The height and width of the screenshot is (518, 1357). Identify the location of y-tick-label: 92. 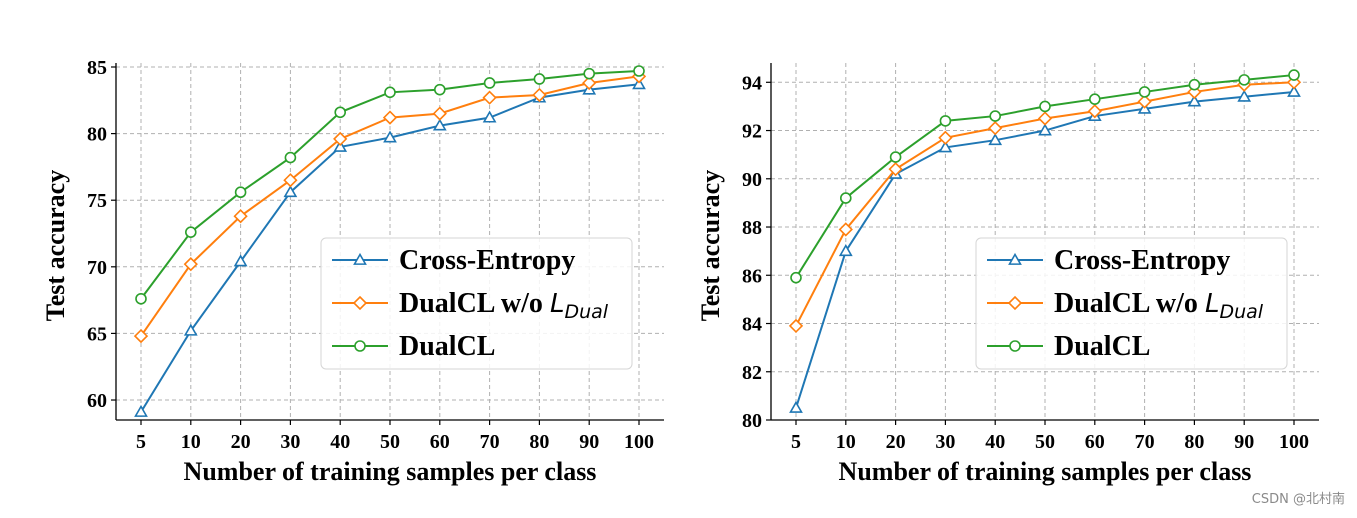
(752, 132).